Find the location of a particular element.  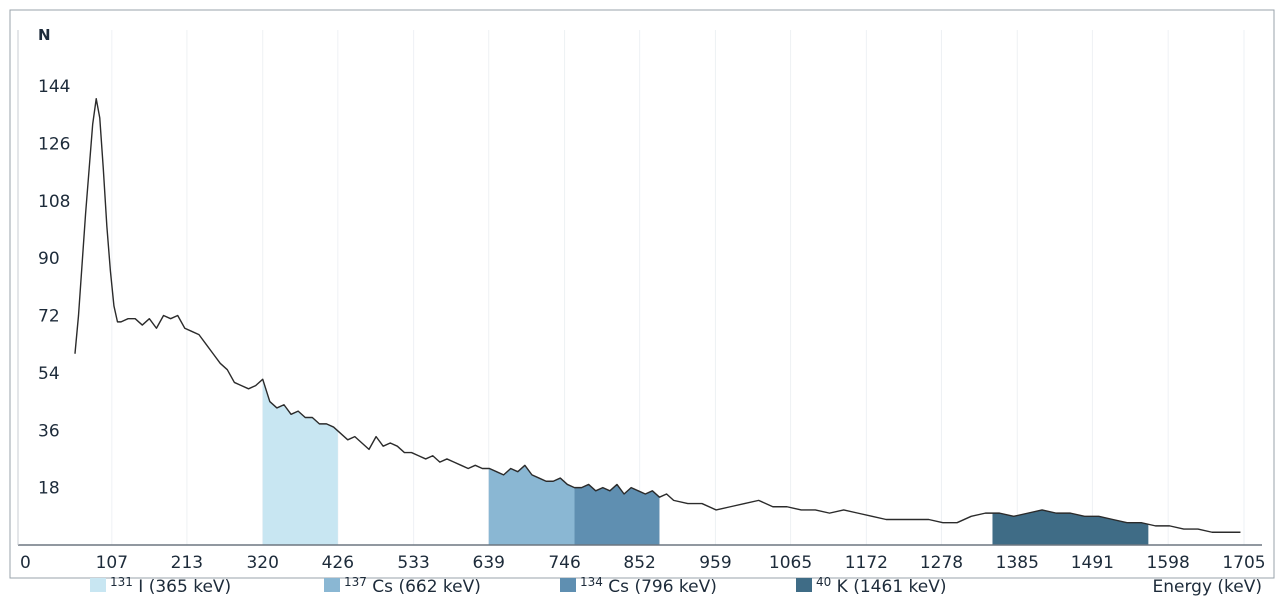

x-tick-1598: 1598 is located at coordinates (1168, 563).